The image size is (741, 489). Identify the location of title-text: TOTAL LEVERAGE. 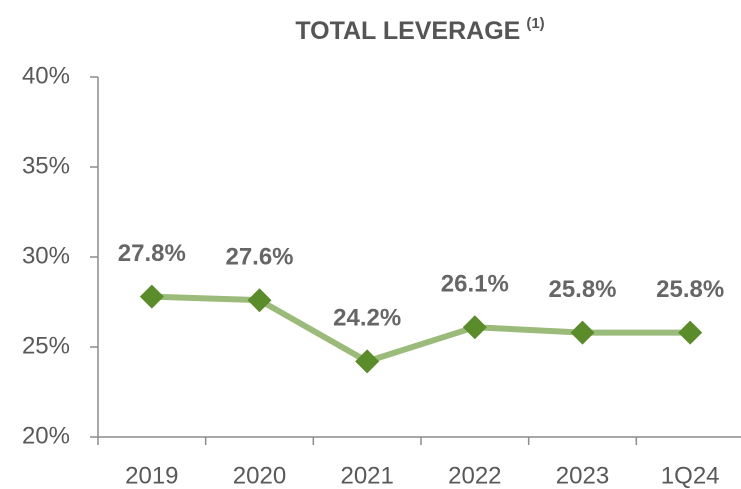
(407, 31).